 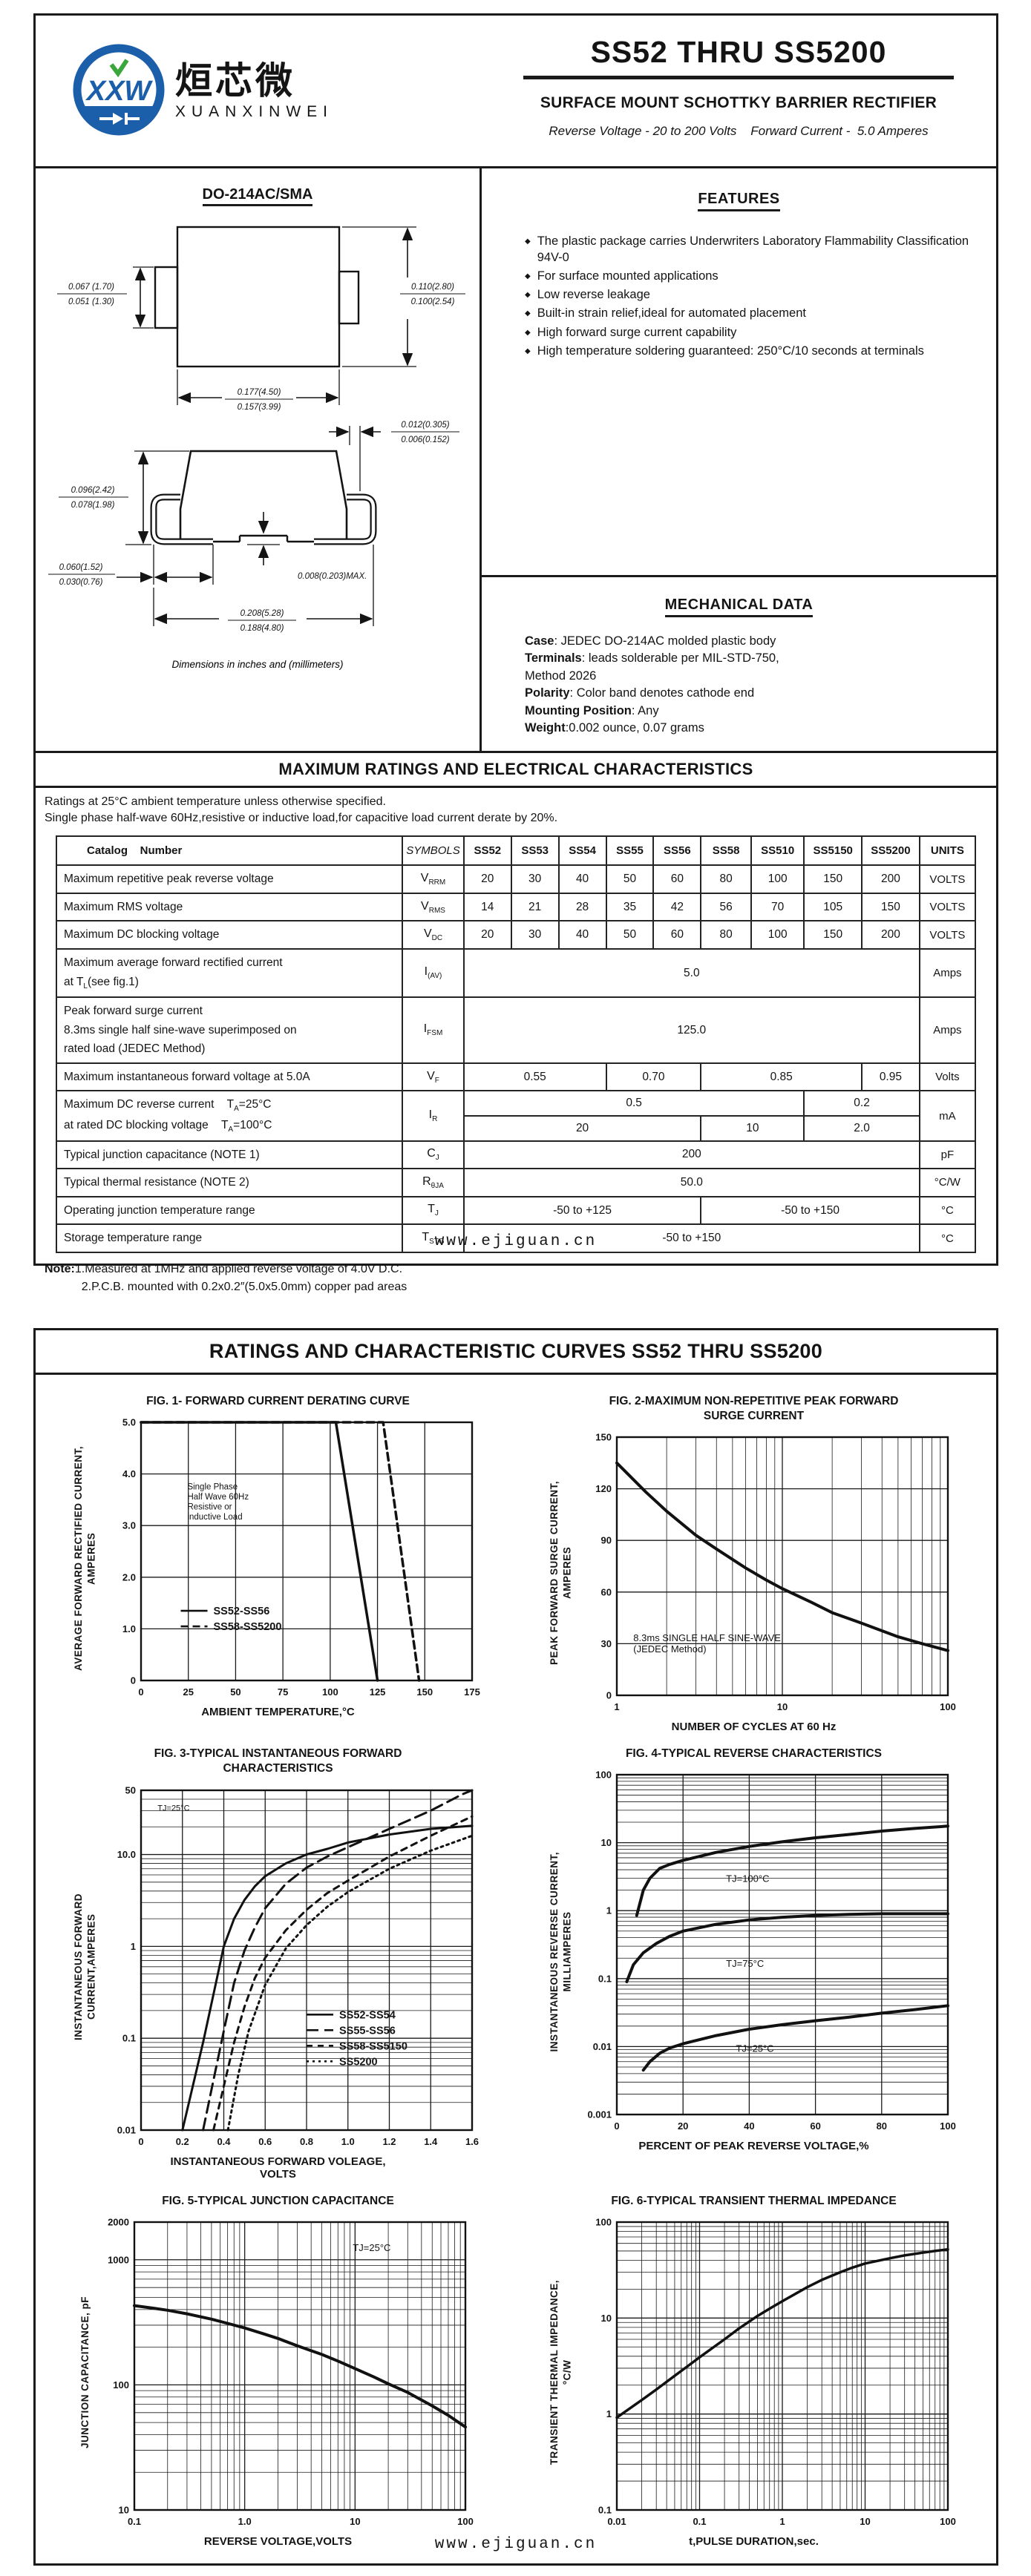 What do you see at coordinates (582, 851) in the screenshot?
I see `col-header: SS54` at bounding box center [582, 851].